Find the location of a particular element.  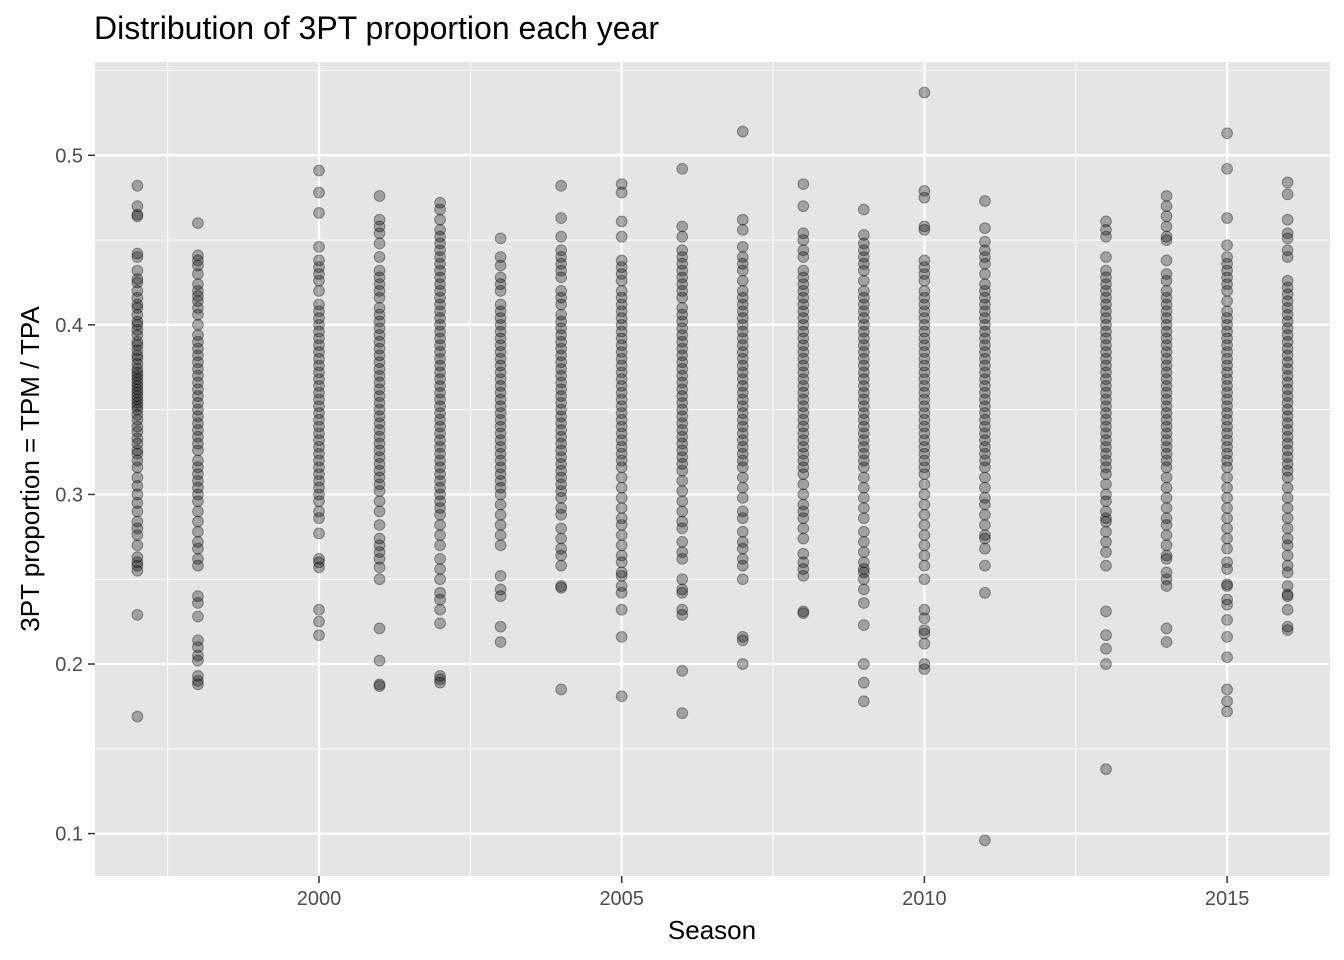

y-tick-label: 0.4 is located at coordinates (69, 326).